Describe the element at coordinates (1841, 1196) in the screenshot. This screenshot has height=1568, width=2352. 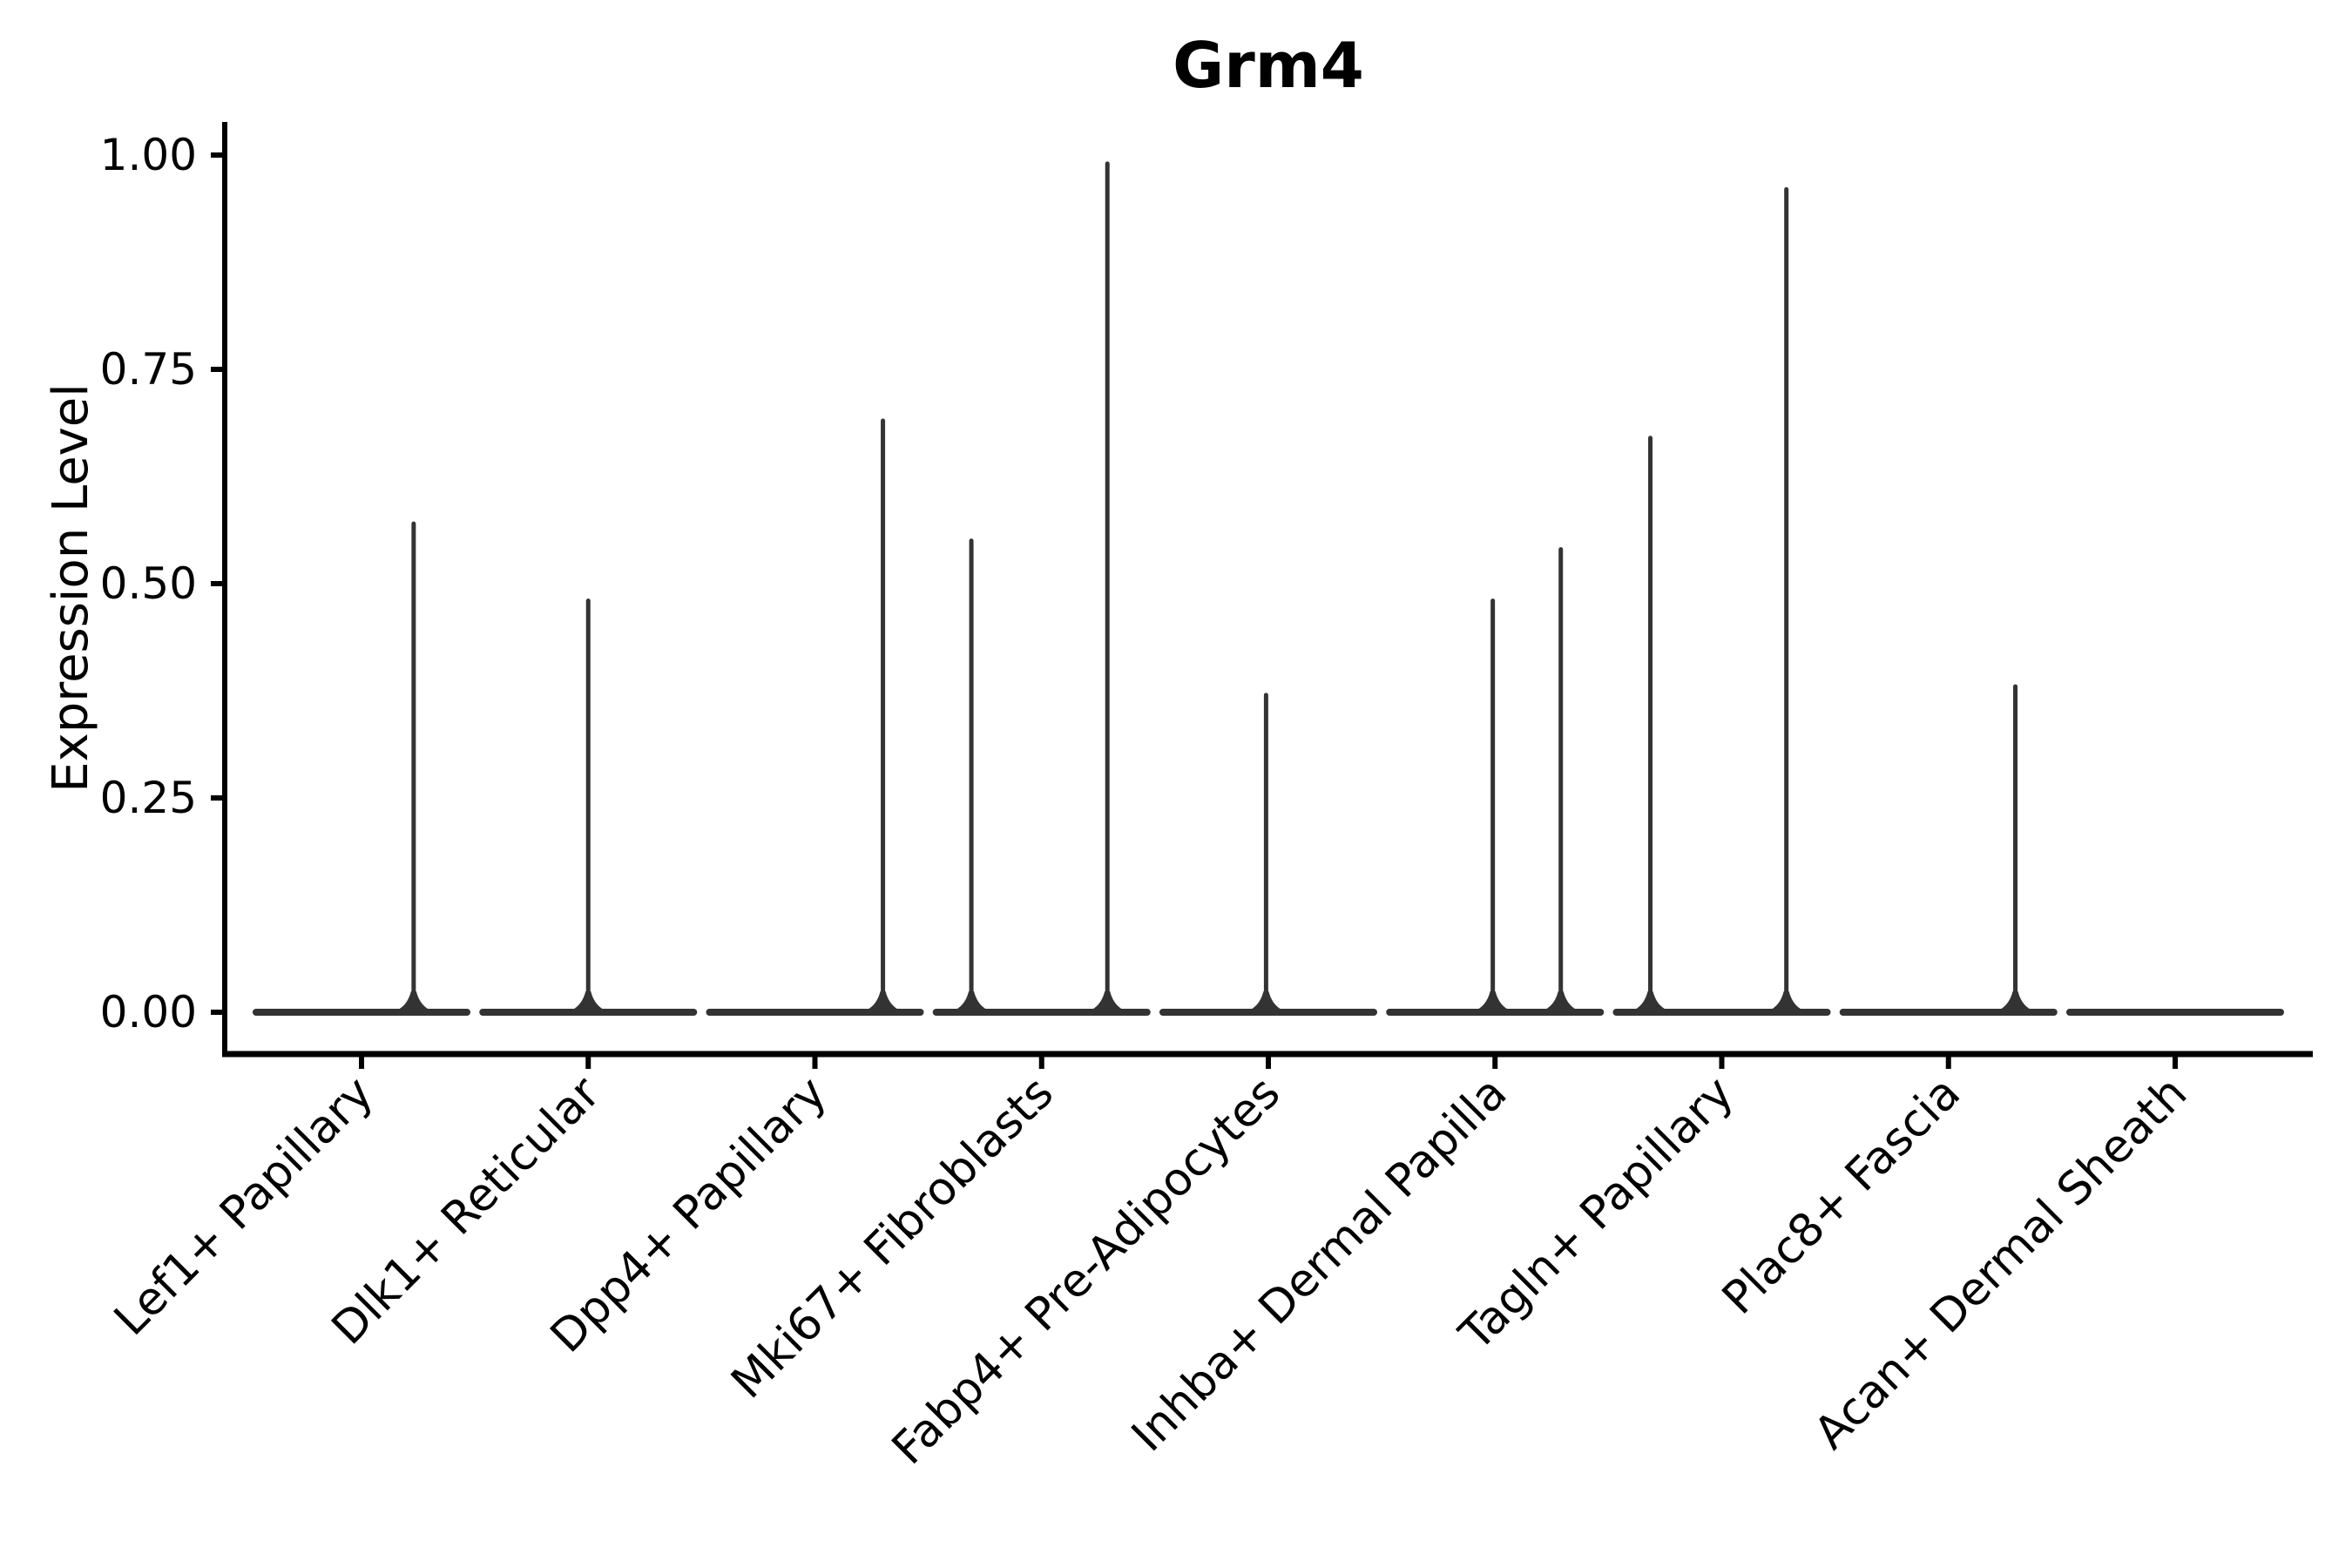
I see `x-tick-label: Plac8+ Fascia` at that location.